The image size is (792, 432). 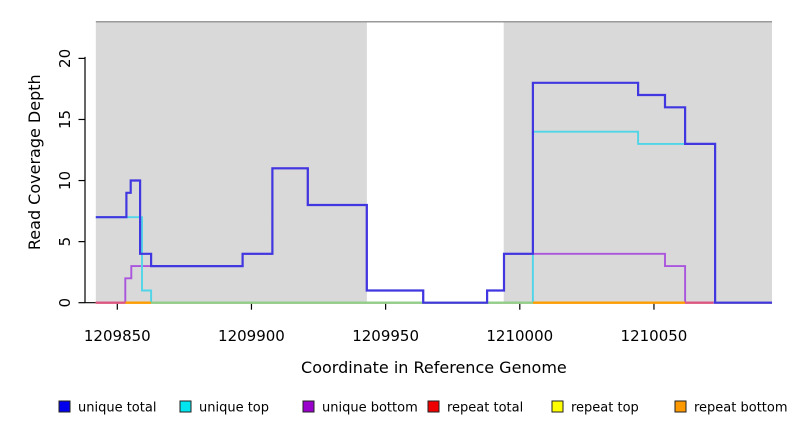 What do you see at coordinates (741, 408) in the screenshot?
I see `legend-label: repeat bottom` at bounding box center [741, 408].